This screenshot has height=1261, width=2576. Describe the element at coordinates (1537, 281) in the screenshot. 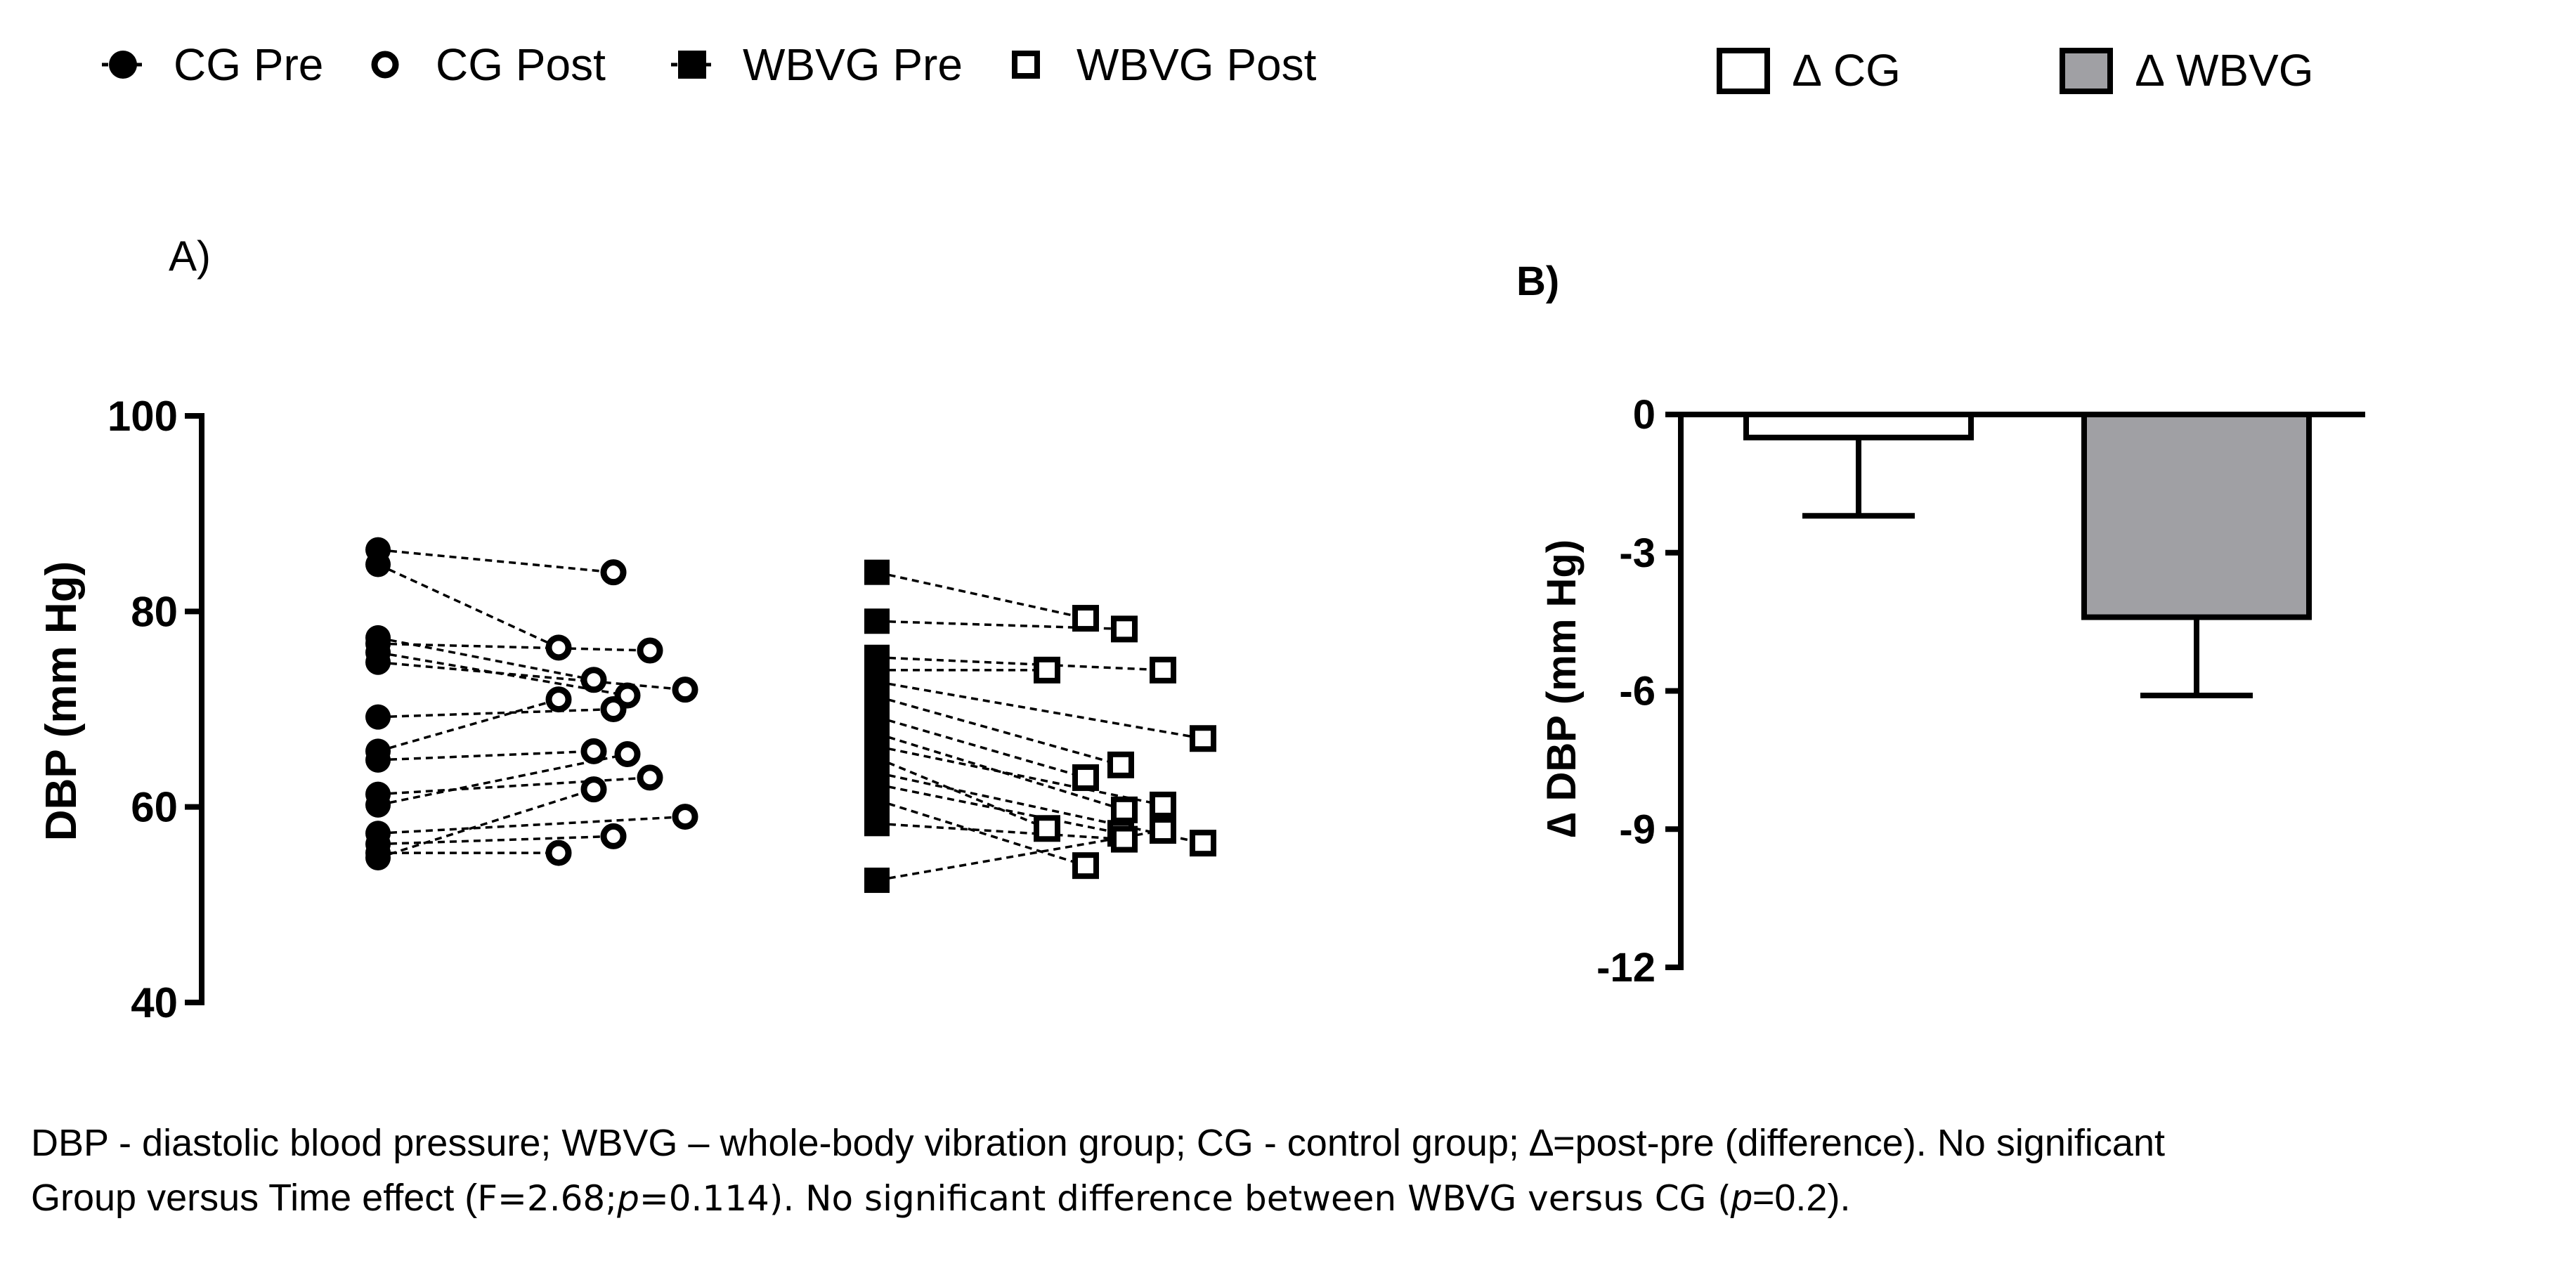

I see `panel-b-label: B)` at that location.